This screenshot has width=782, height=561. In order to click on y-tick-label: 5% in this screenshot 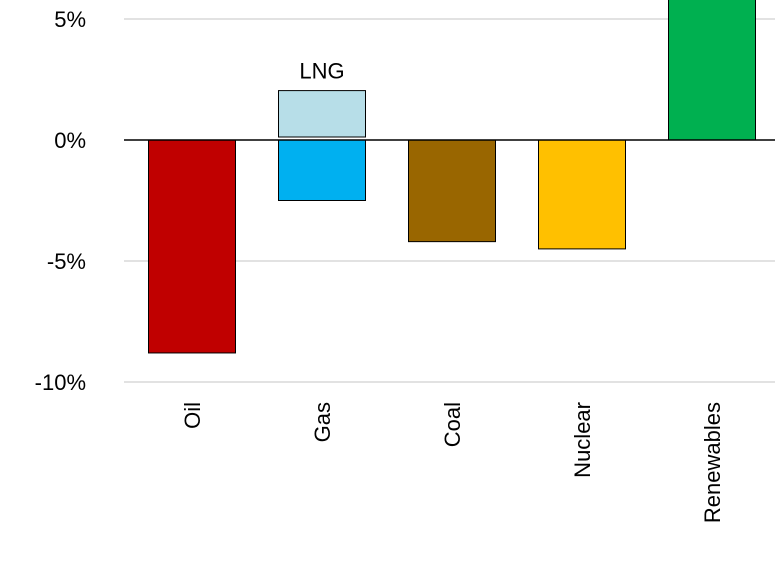, I will do `click(70, 19)`.